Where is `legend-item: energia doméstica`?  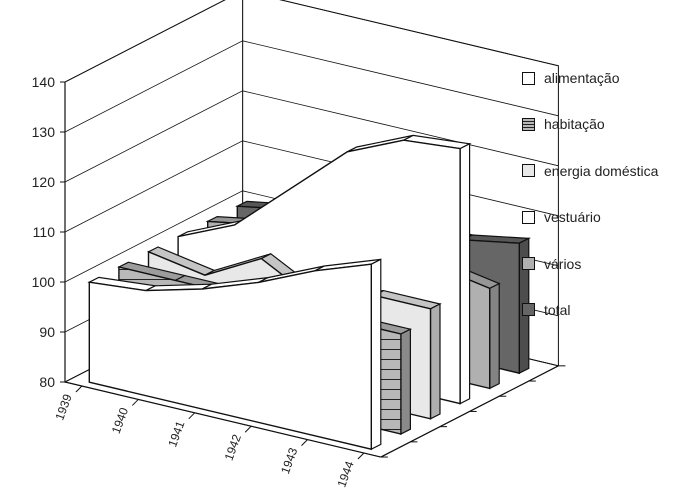 legend-item: energia doméstica is located at coordinates (607, 171).